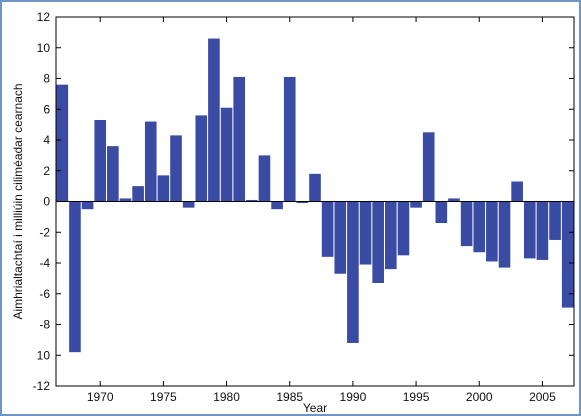 The height and width of the screenshot is (416, 581). What do you see at coordinates (353, 272) in the screenshot?
I see `bar-1990` at bounding box center [353, 272].